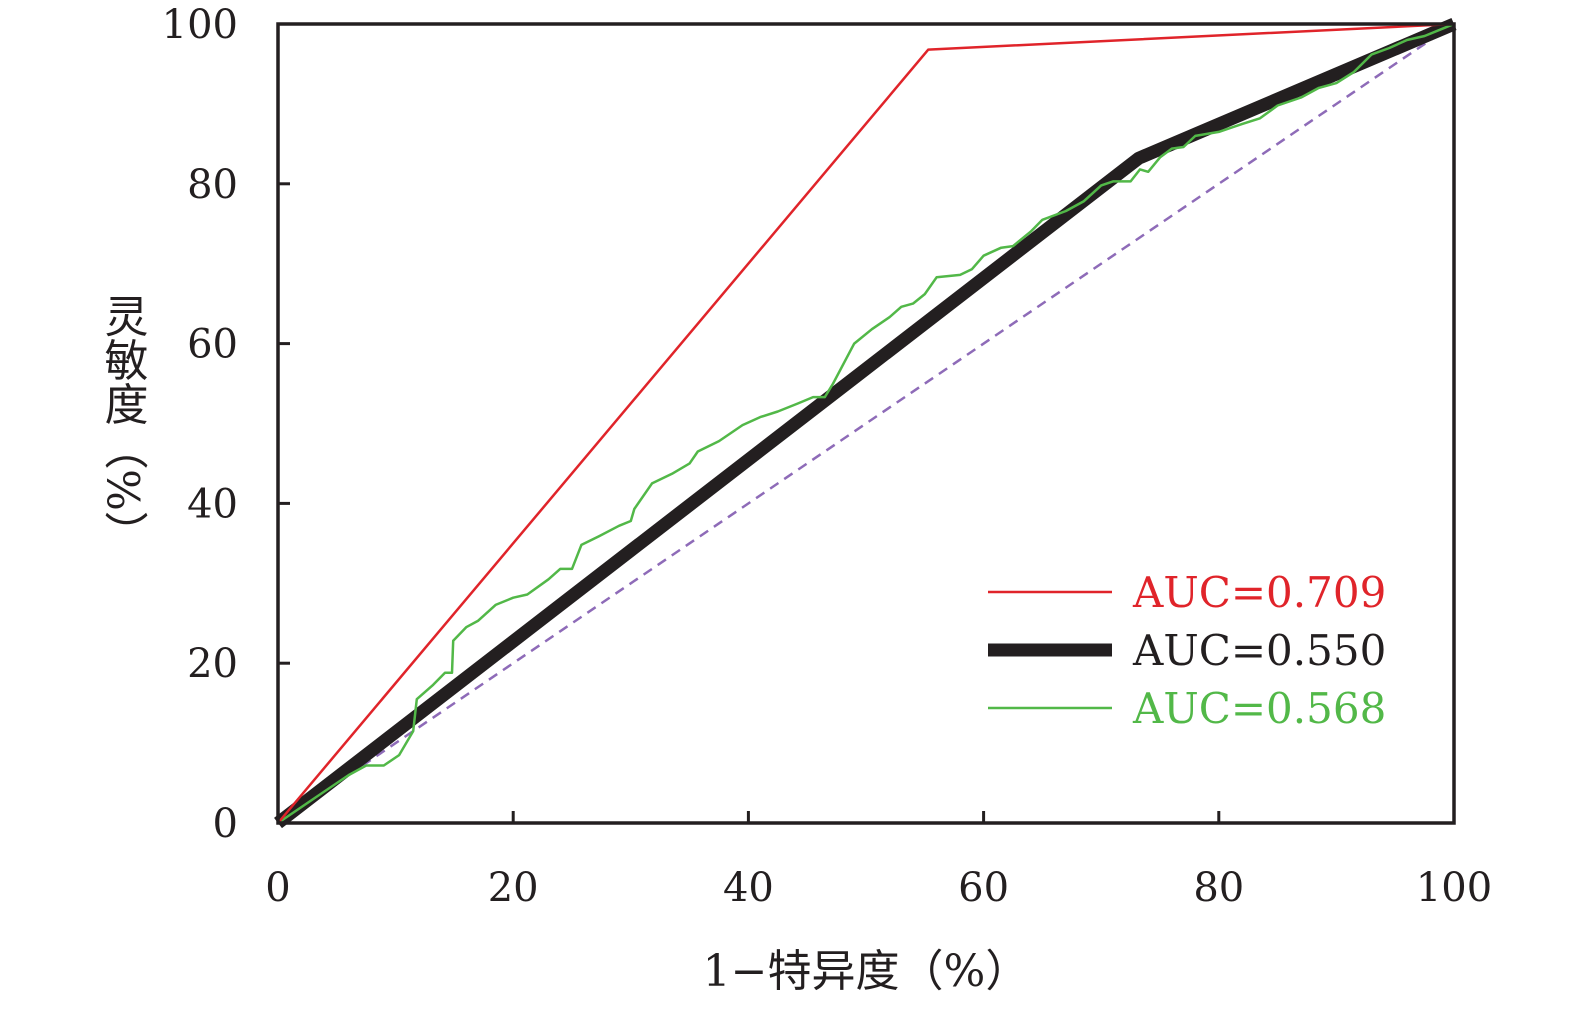  Describe the element at coordinates (1218, 888) in the screenshot. I see `x-tick-label-4: 80` at that location.